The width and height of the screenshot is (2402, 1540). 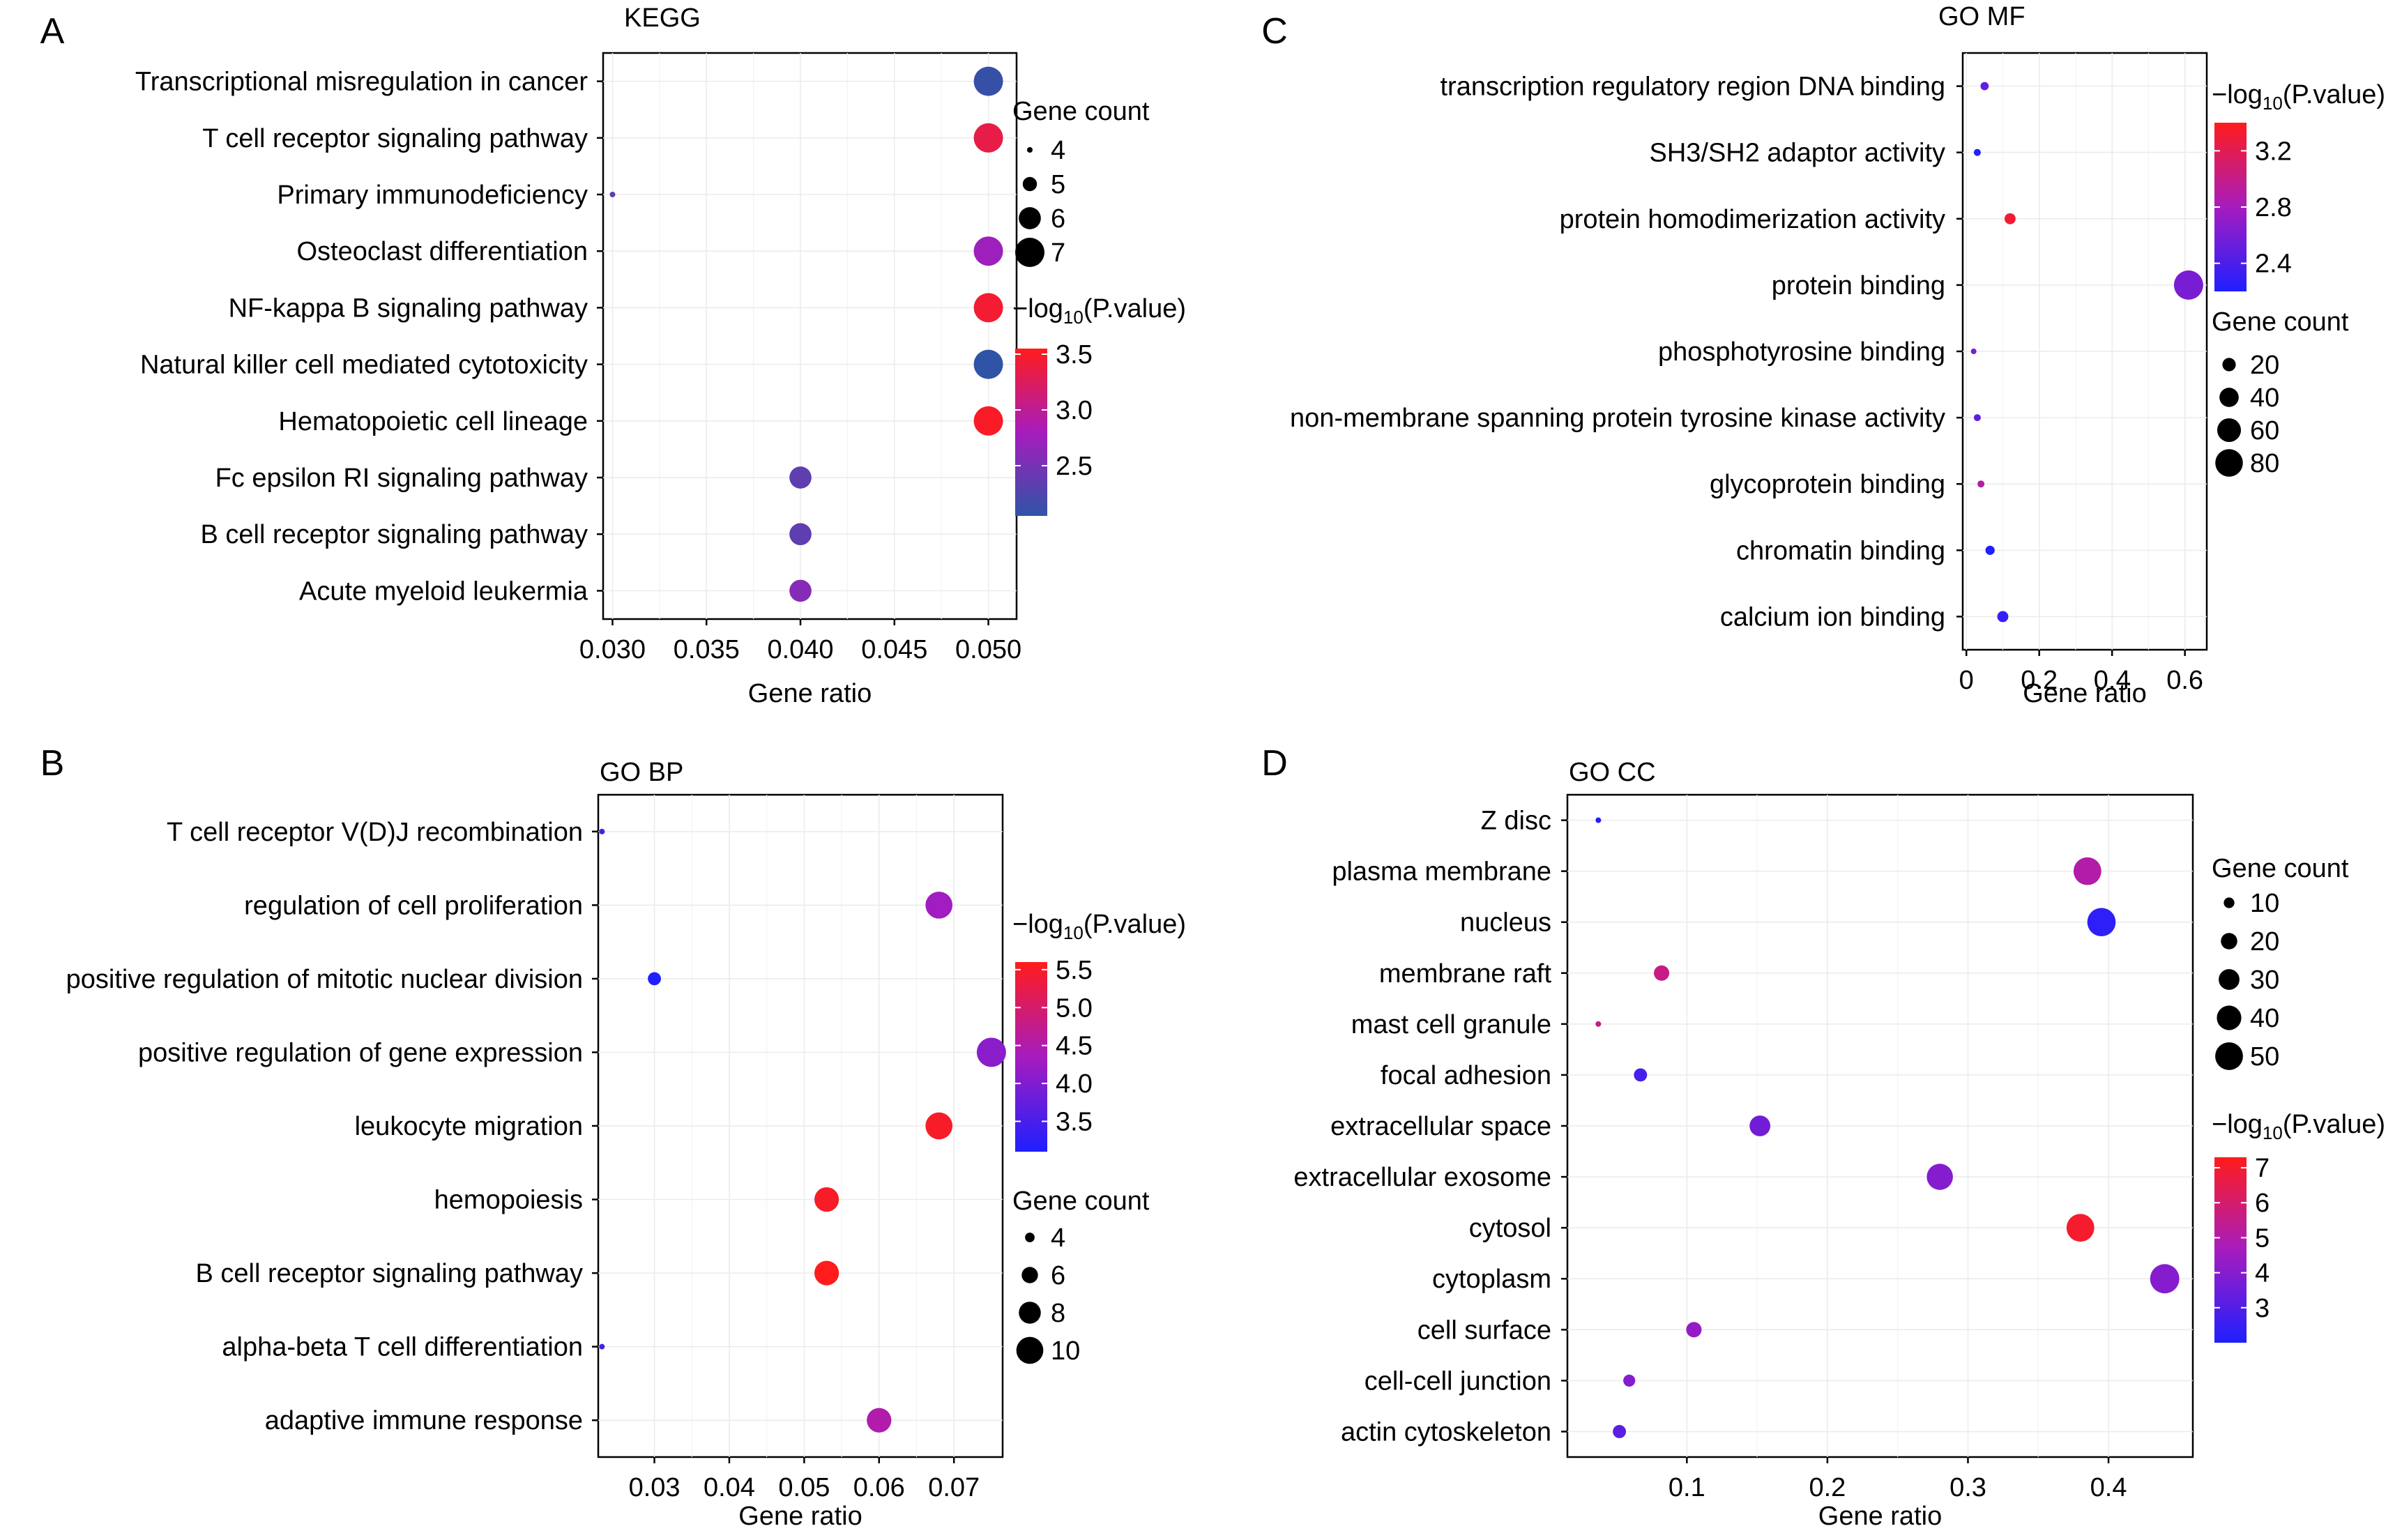 I want to click on y-tick-label: mast cell granule, so click(x=1451, y=1024).